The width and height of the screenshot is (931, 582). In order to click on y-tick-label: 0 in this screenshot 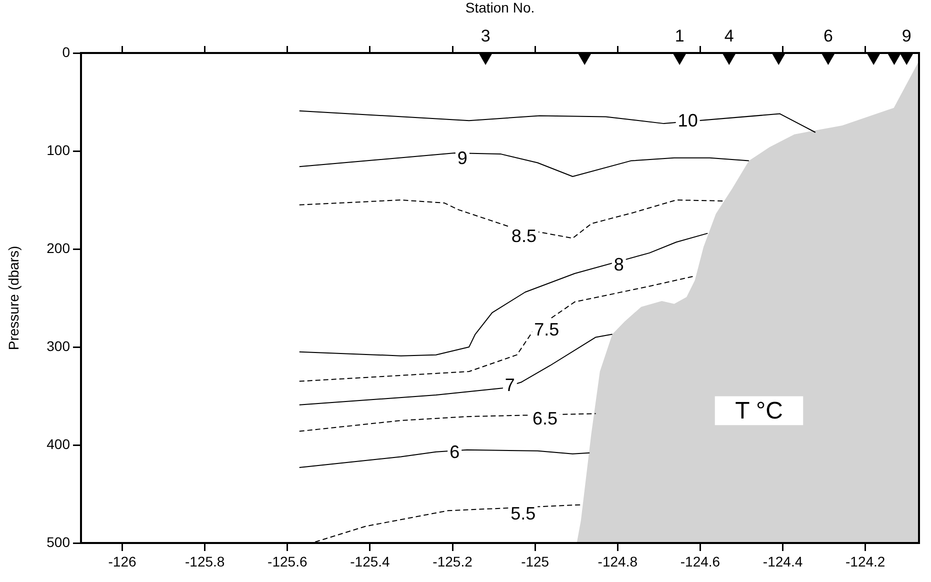, I will do `click(66, 52)`.